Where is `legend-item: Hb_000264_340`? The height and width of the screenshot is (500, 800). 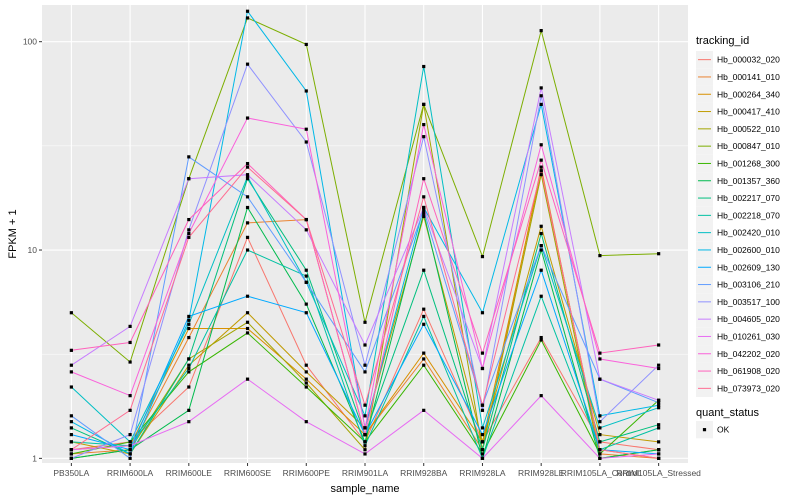
legend-item: Hb_000264_340 is located at coordinates (738, 94).